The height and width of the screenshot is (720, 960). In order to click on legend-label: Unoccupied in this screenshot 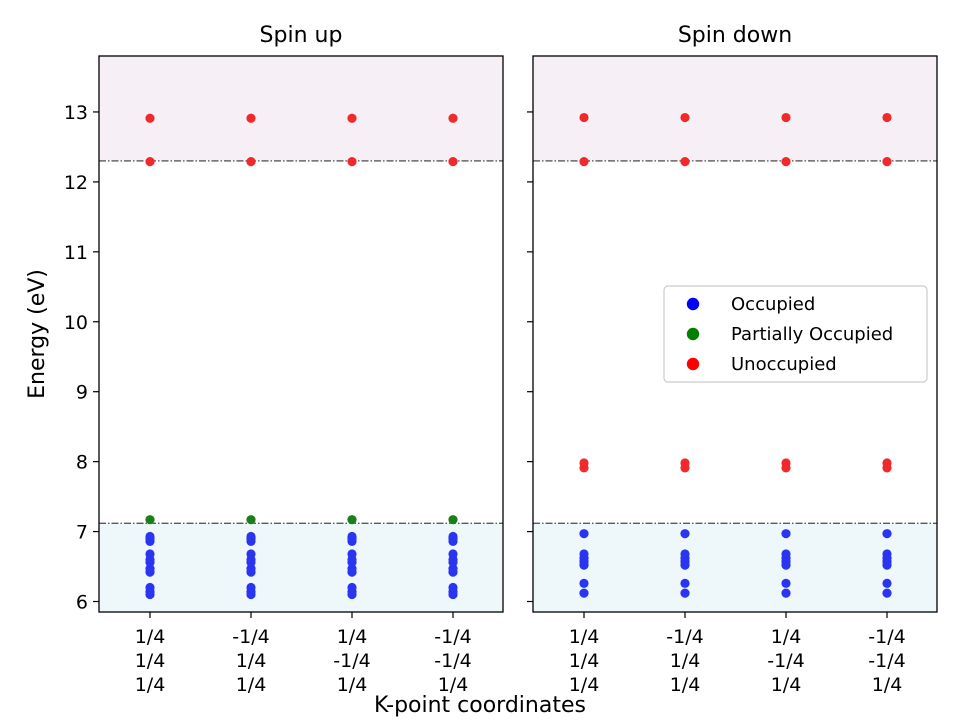, I will do `click(784, 364)`.